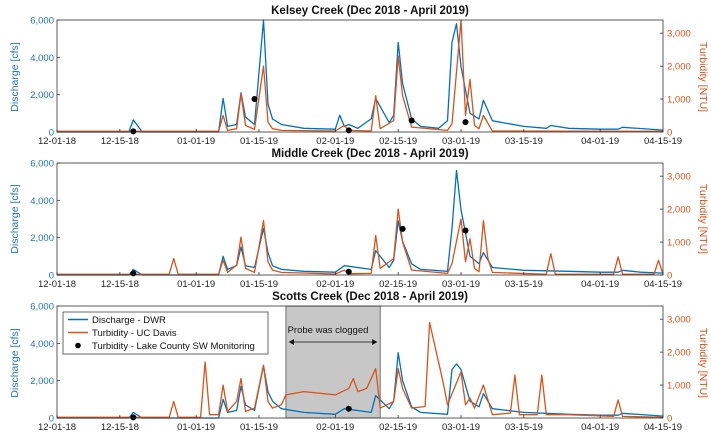 This screenshot has width=711, height=438. I want to click on legend-entry-turbidity-lake-county: Turbidity - Lake County SW Monitoring, so click(173, 346).